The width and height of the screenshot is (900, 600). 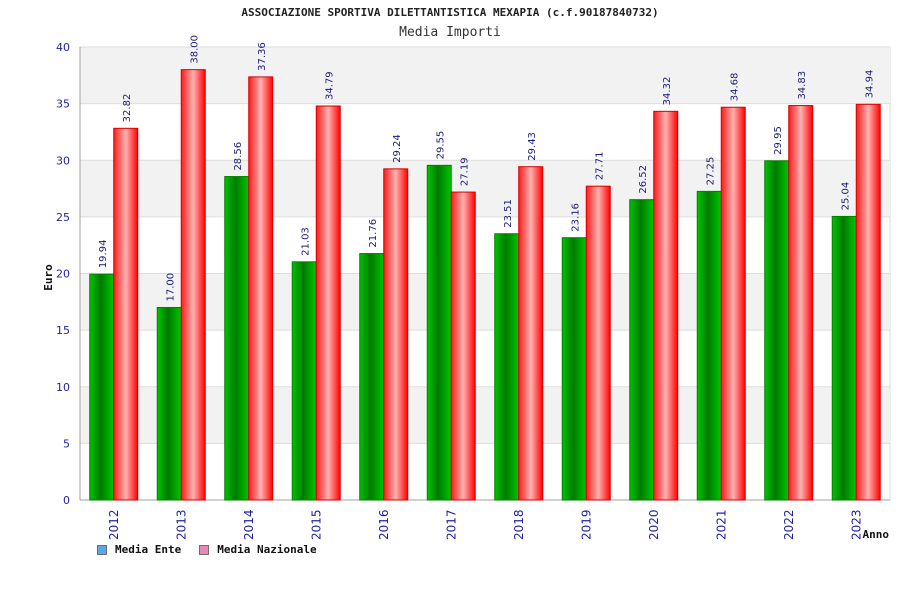 What do you see at coordinates (63, 47) in the screenshot?
I see `y-tick-label: 40` at bounding box center [63, 47].